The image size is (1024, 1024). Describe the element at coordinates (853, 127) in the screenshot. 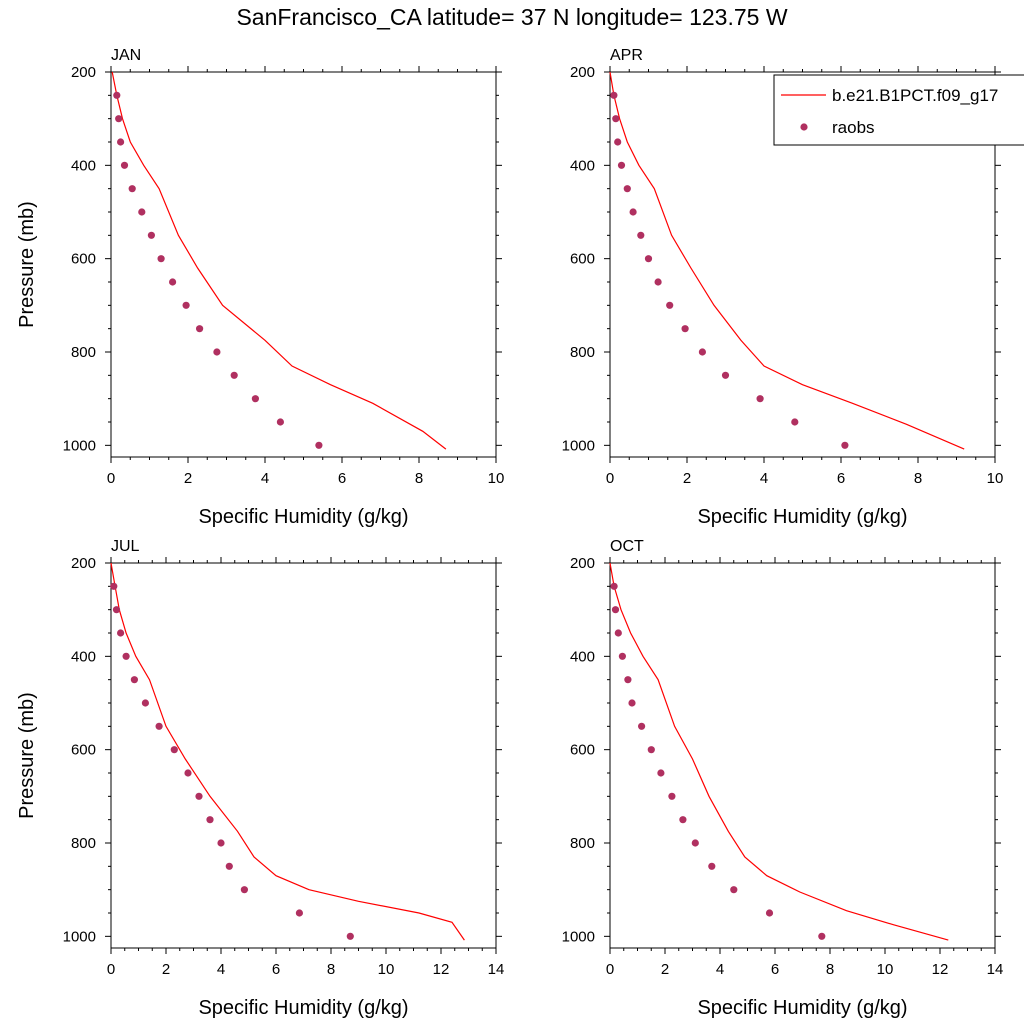

I see `legend-obs-label: raobs` at that location.